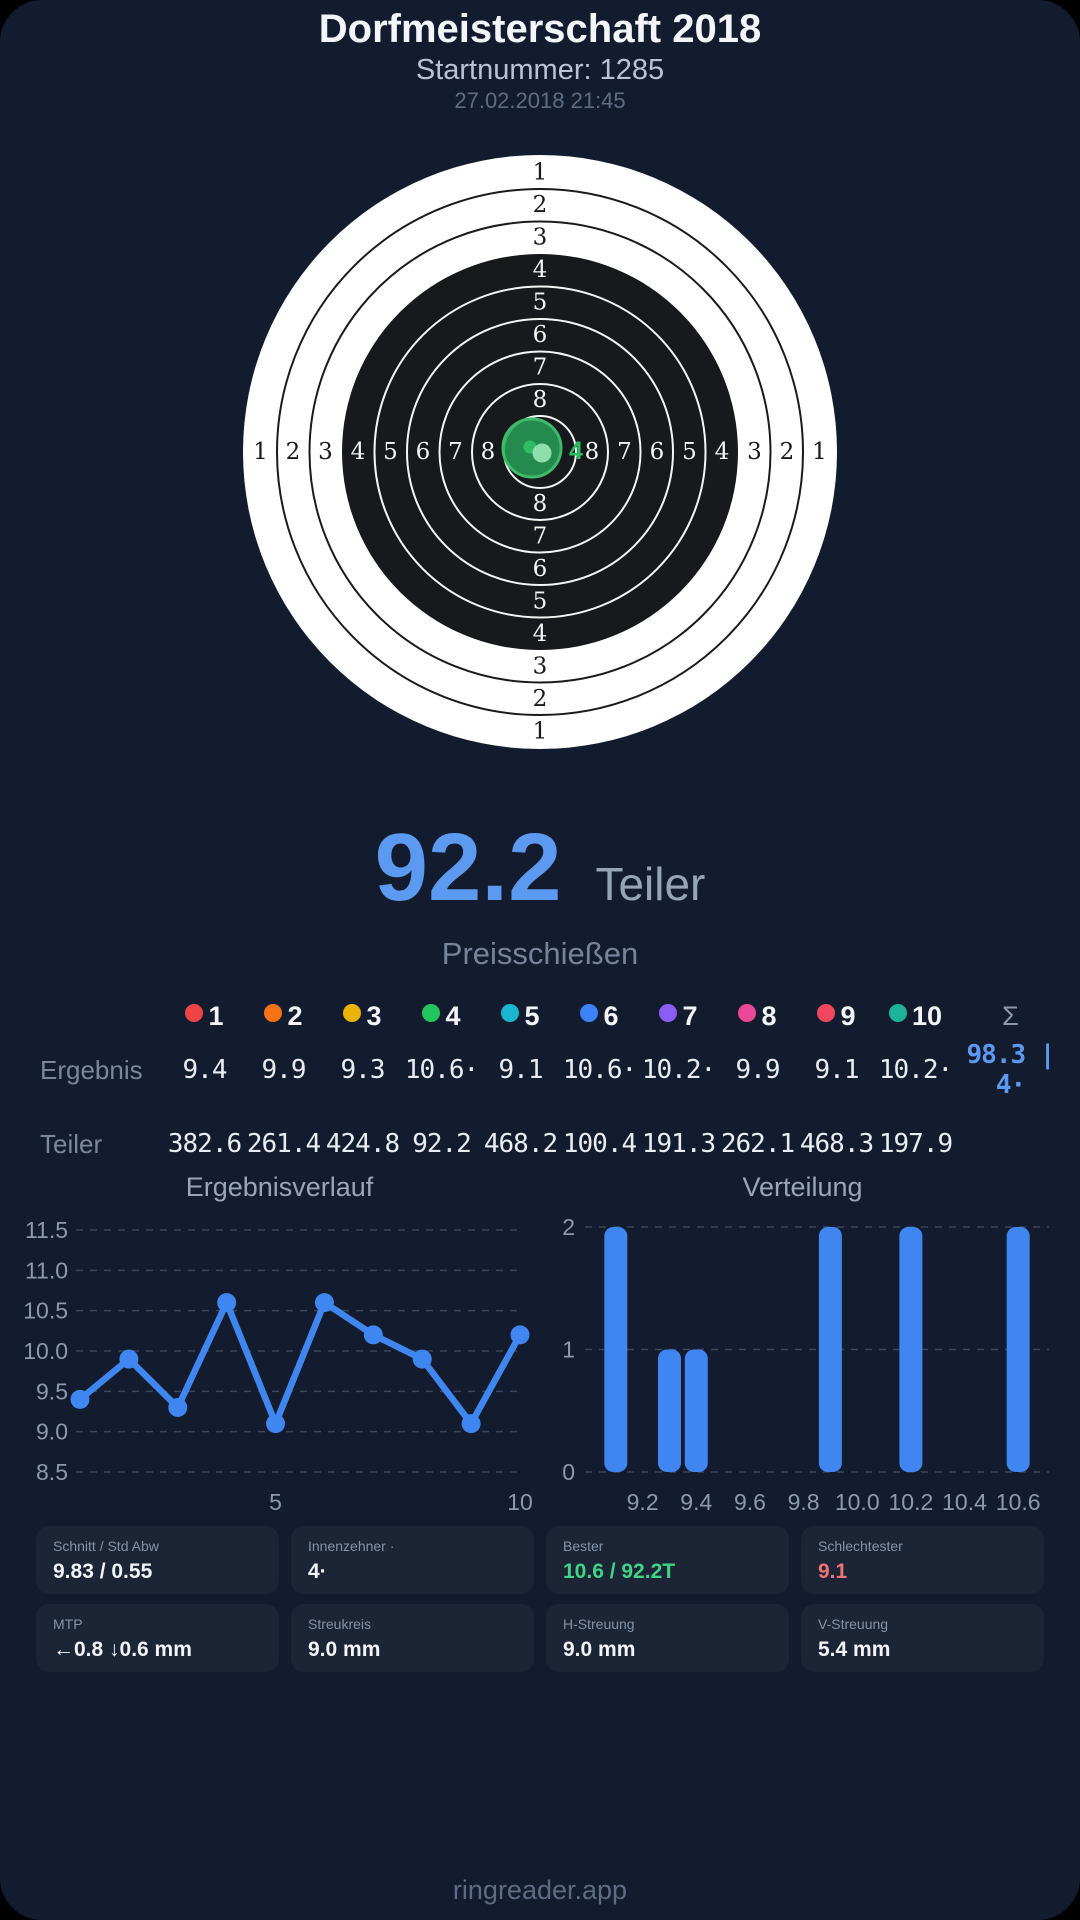  What do you see at coordinates (351, 1546) in the screenshot?
I see `stat-card-label: Innenzehner ·` at bounding box center [351, 1546].